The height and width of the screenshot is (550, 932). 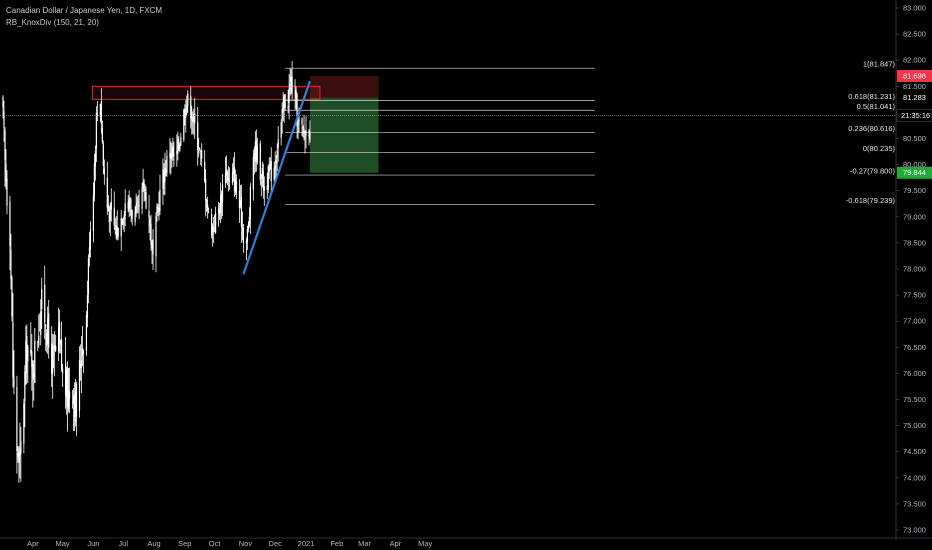 What do you see at coordinates (914, 60) in the screenshot?
I see `price-tick-label: 82.000` at bounding box center [914, 60].